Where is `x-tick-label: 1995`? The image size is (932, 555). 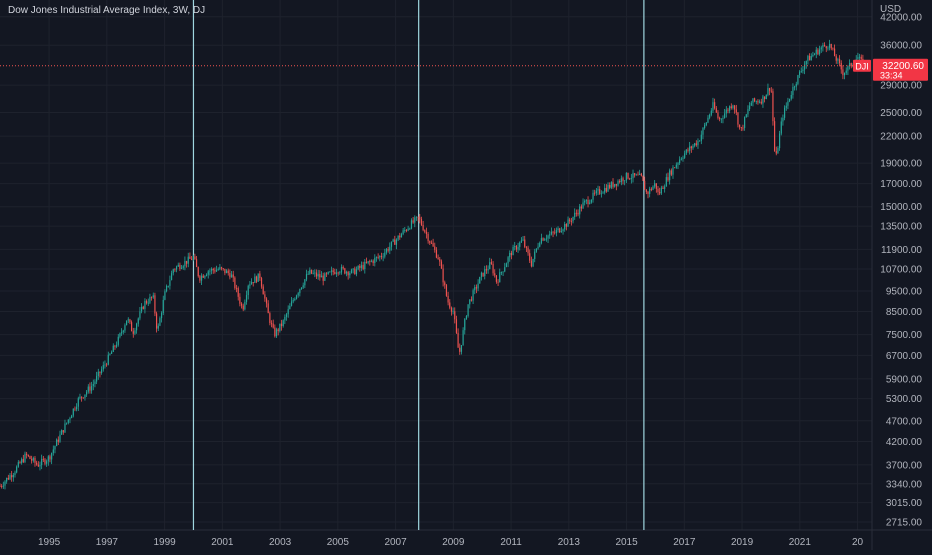
x-tick-label: 1995 is located at coordinates (49, 542).